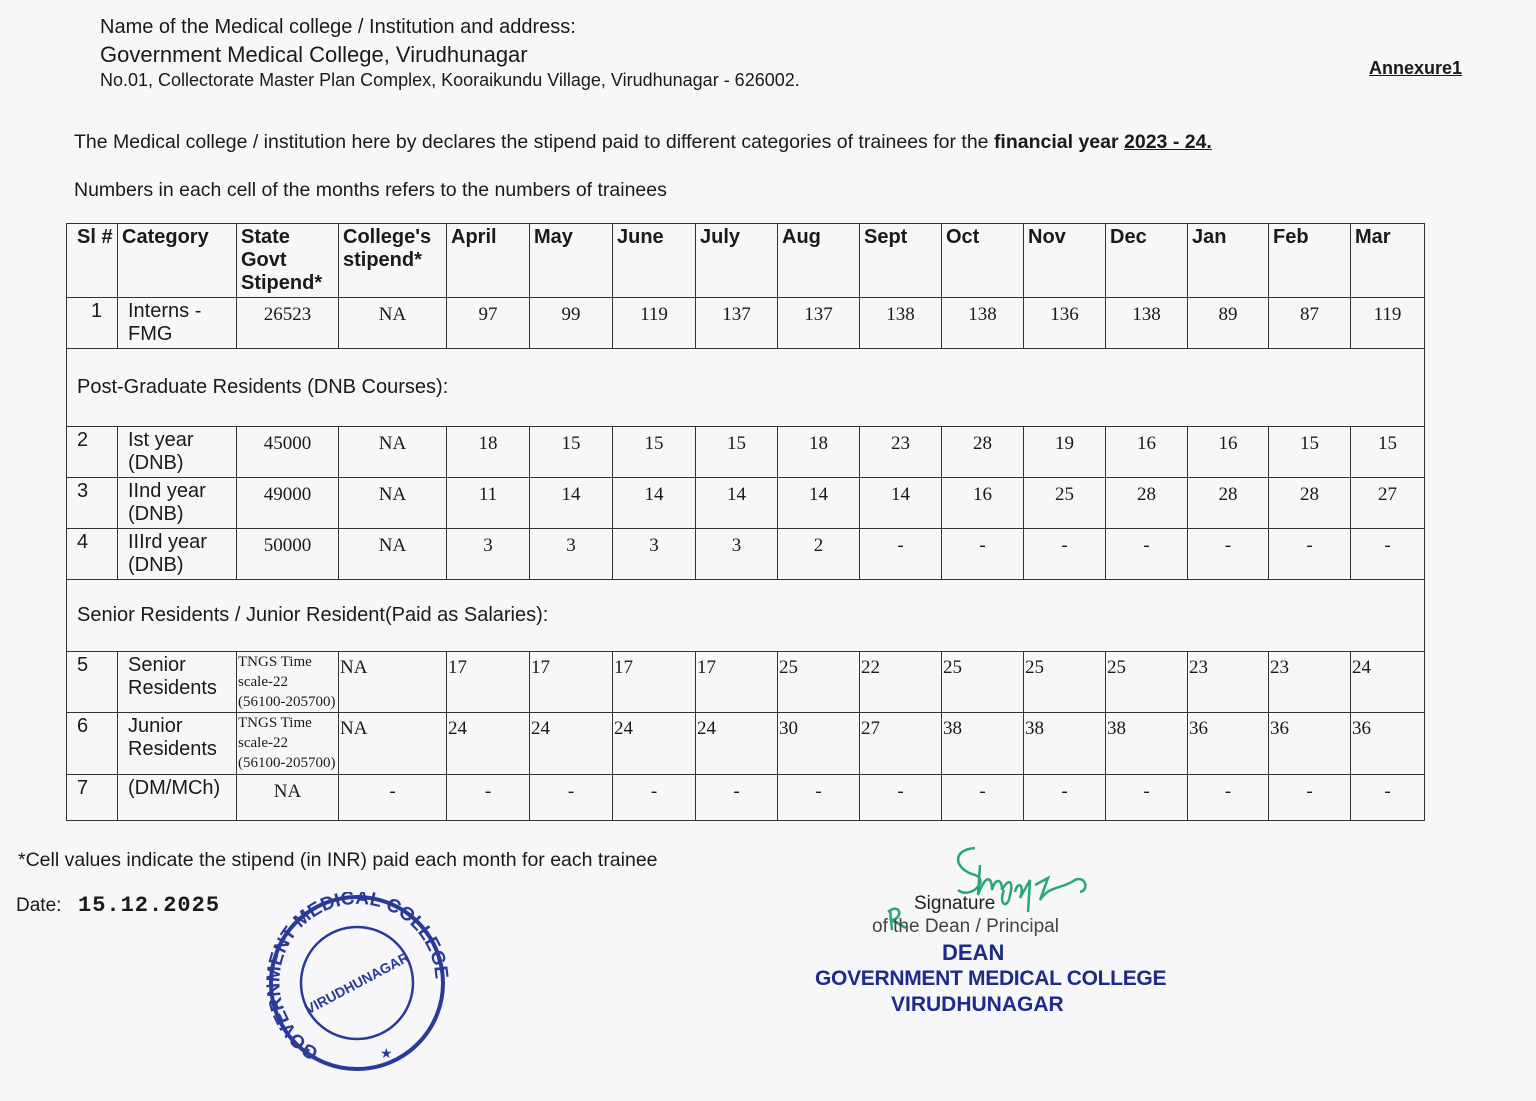  What do you see at coordinates (654, 260) in the screenshot?
I see `column-header: June` at bounding box center [654, 260].